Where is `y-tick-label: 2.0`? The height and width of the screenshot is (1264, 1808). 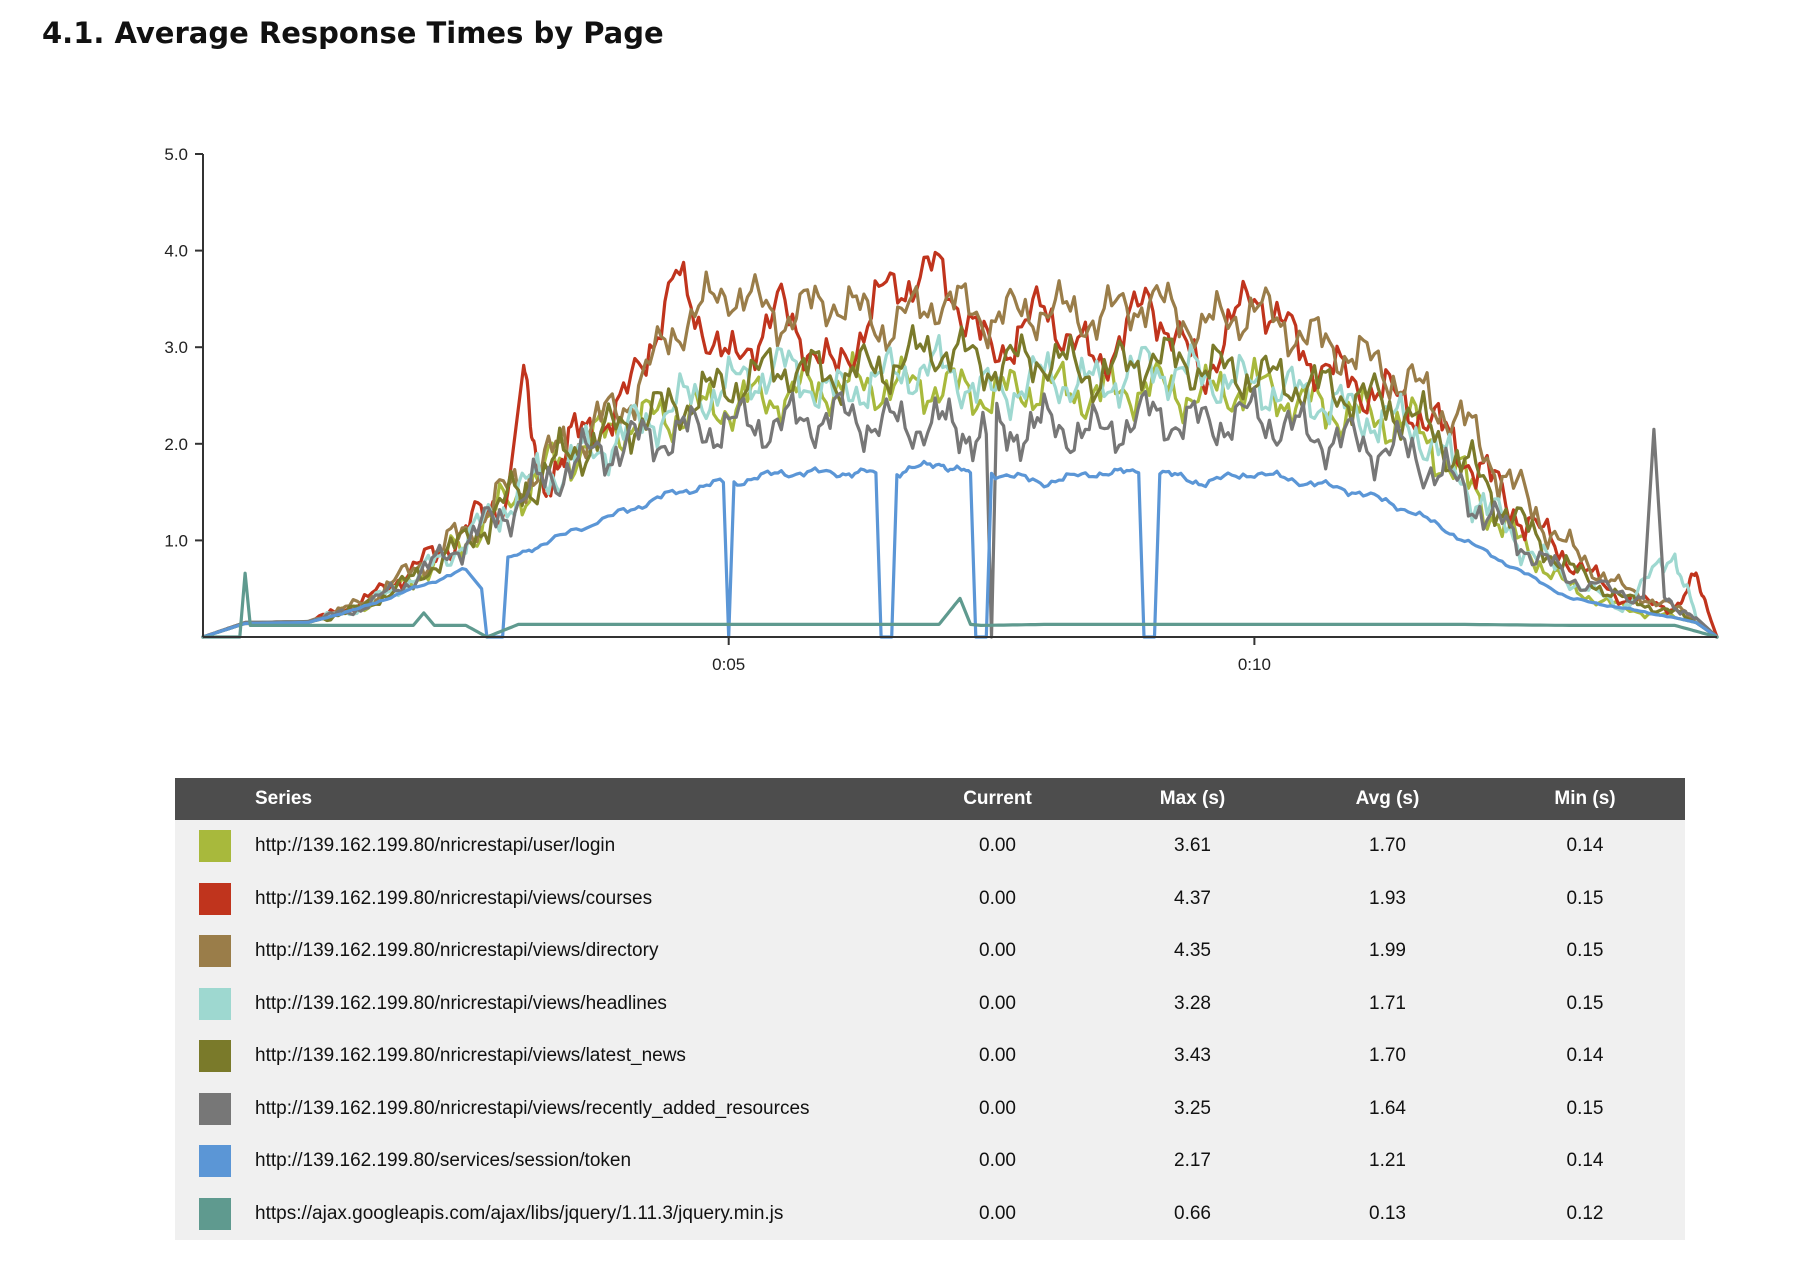 y-tick-label: 2.0 is located at coordinates (176, 444).